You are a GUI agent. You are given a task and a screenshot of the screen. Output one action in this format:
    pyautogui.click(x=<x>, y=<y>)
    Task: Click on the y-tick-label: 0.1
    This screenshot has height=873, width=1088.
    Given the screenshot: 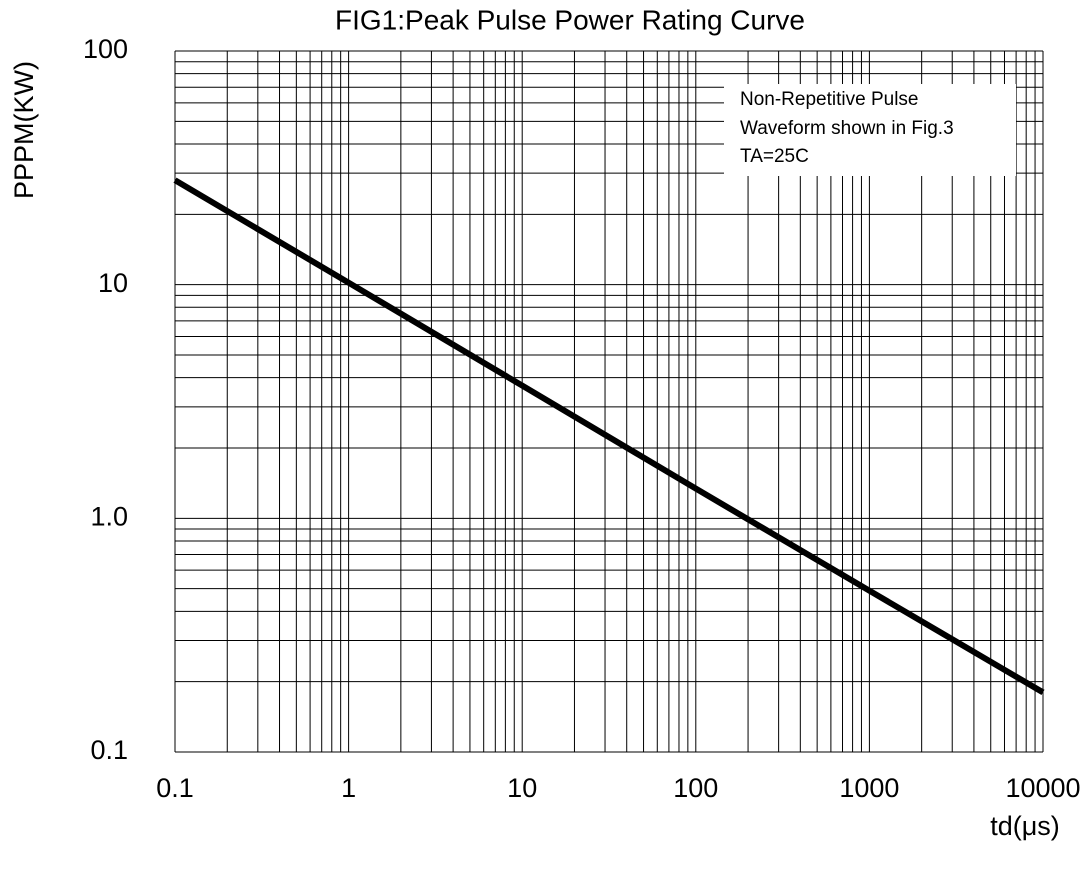 What is the action you would take?
    pyautogui.click(x=109, y=750)
    